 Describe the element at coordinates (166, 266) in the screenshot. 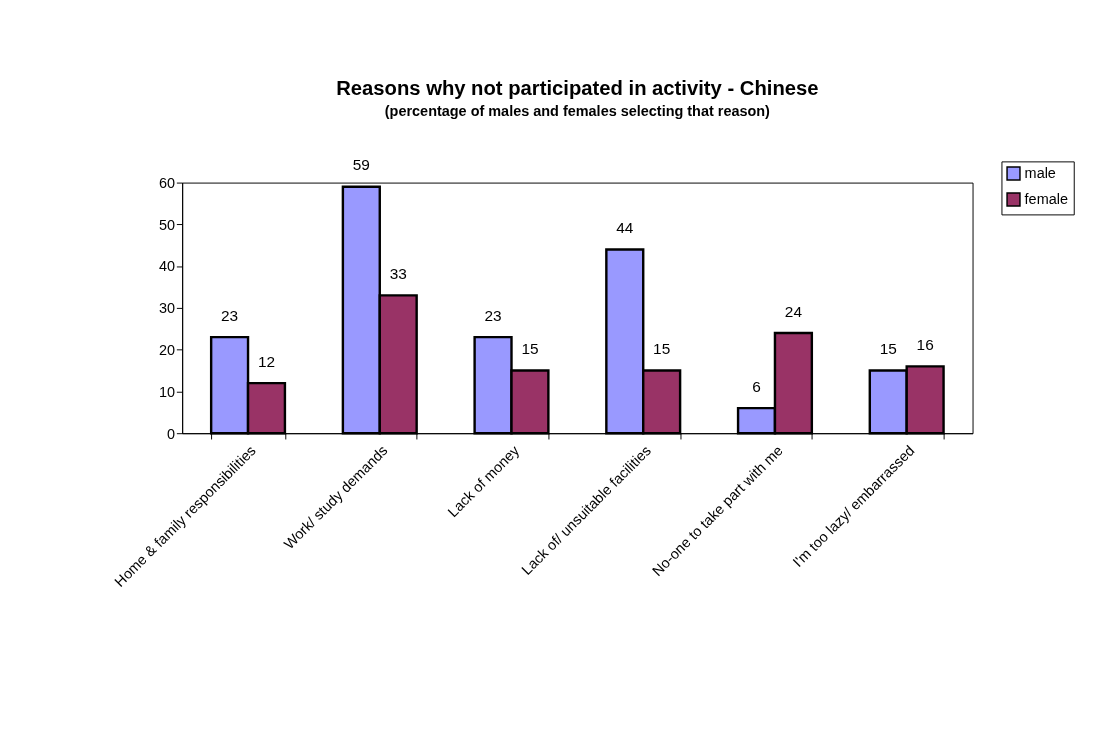

I see `y-tick-label: 40` at that location.